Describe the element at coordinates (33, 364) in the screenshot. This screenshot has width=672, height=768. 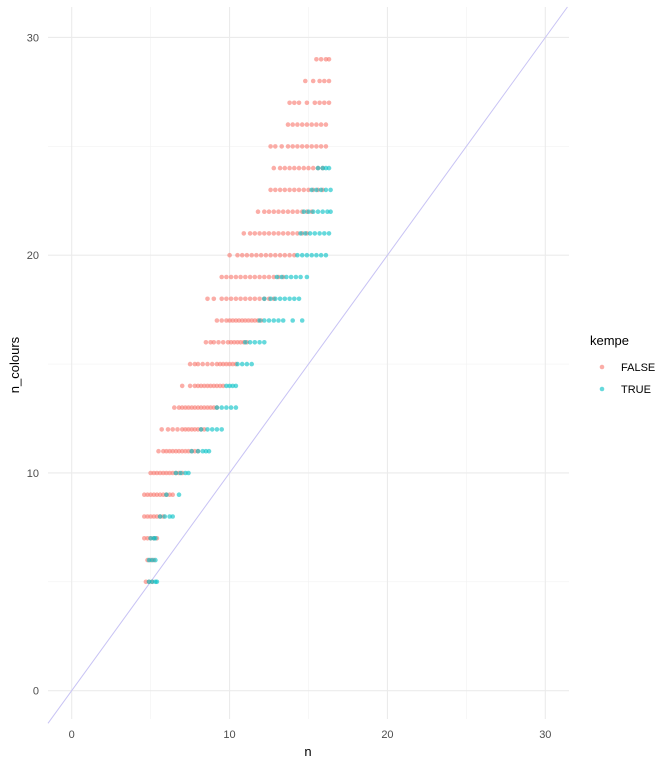
I see `y-axis-ticks: 0 10 20 30` at that location.